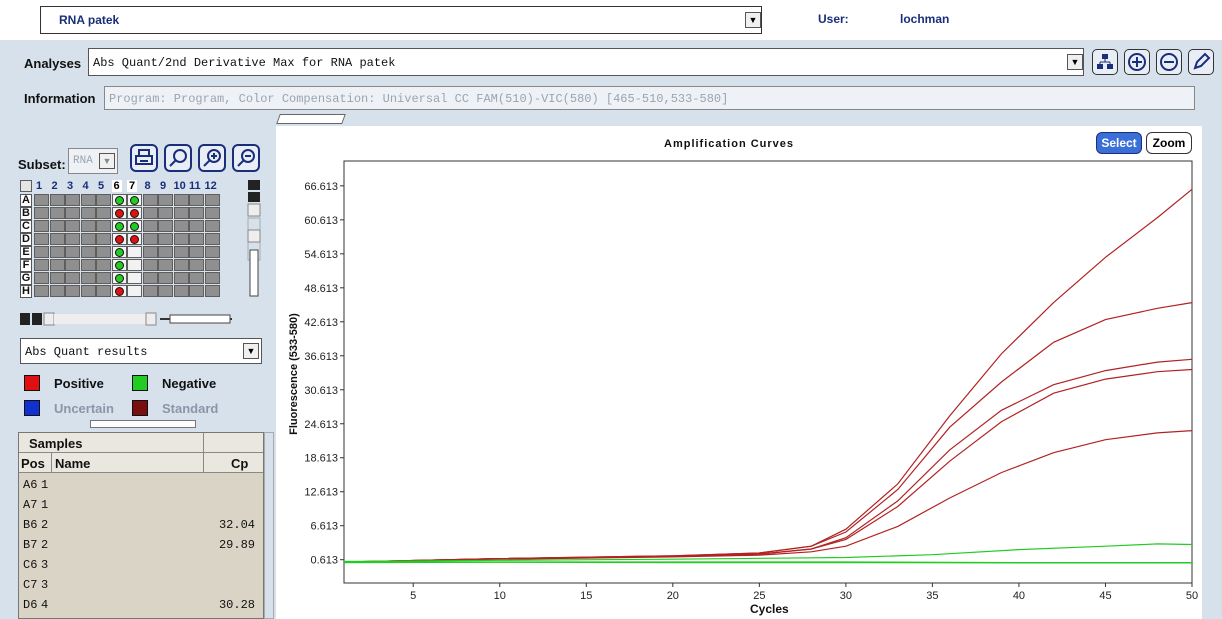  What do you see at coordinates (54, 186) in the screenshot?
I see `plate-column-header: 2` at bounding box center [54, 186].